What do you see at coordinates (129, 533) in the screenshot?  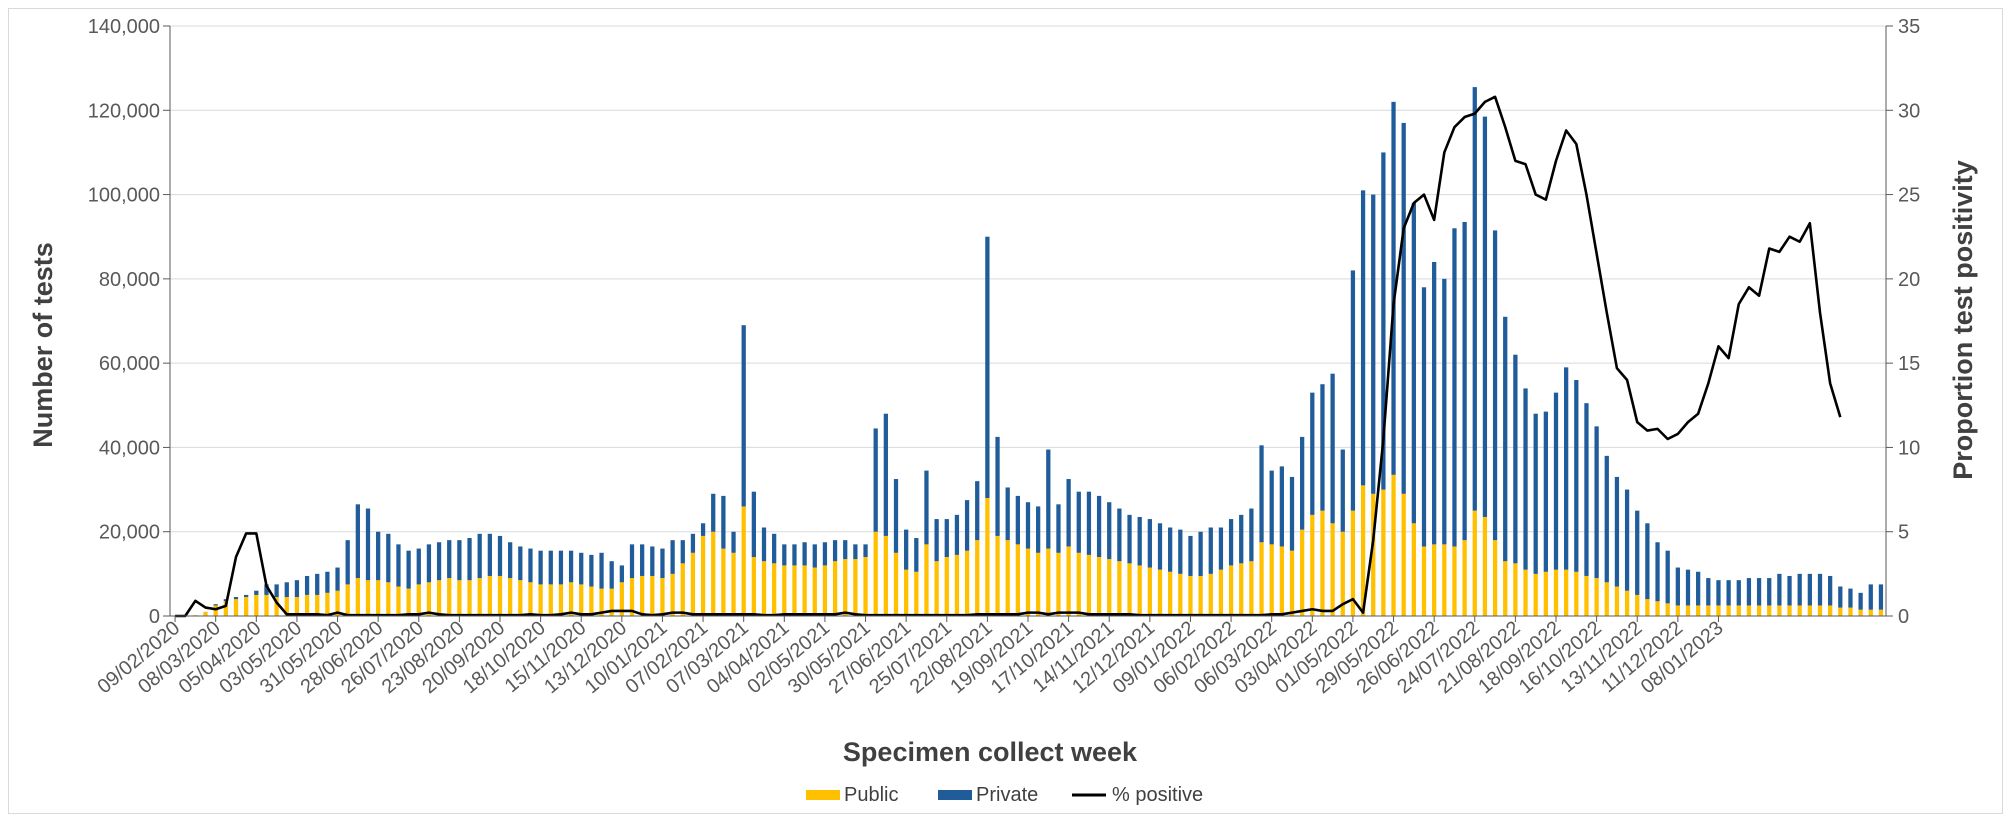 I see `y-tick-label: 20,000` at bounding box center [129, 533].